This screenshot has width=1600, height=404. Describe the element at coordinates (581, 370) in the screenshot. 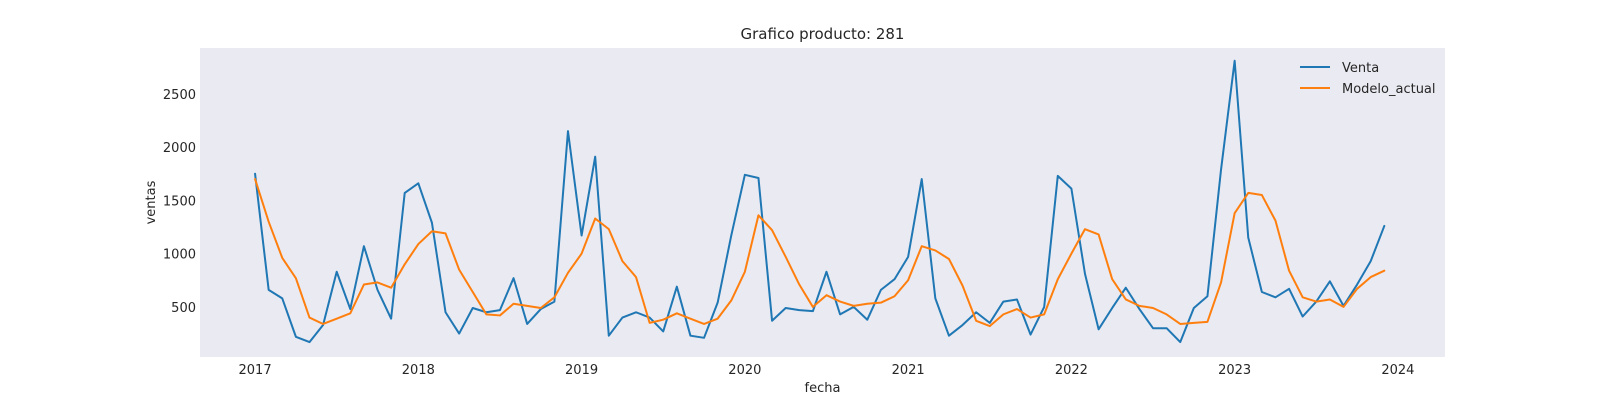

I see `x-tick-label: 2019` at that location.